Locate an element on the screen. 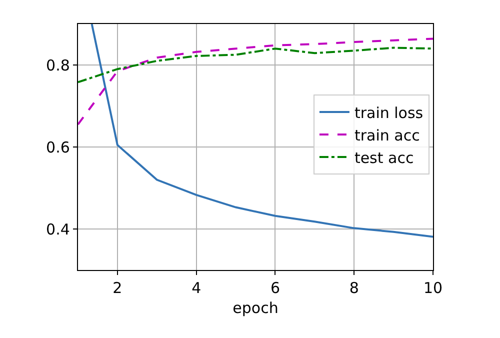  x-axis-title: epoch is located at coordinates (255, 308).